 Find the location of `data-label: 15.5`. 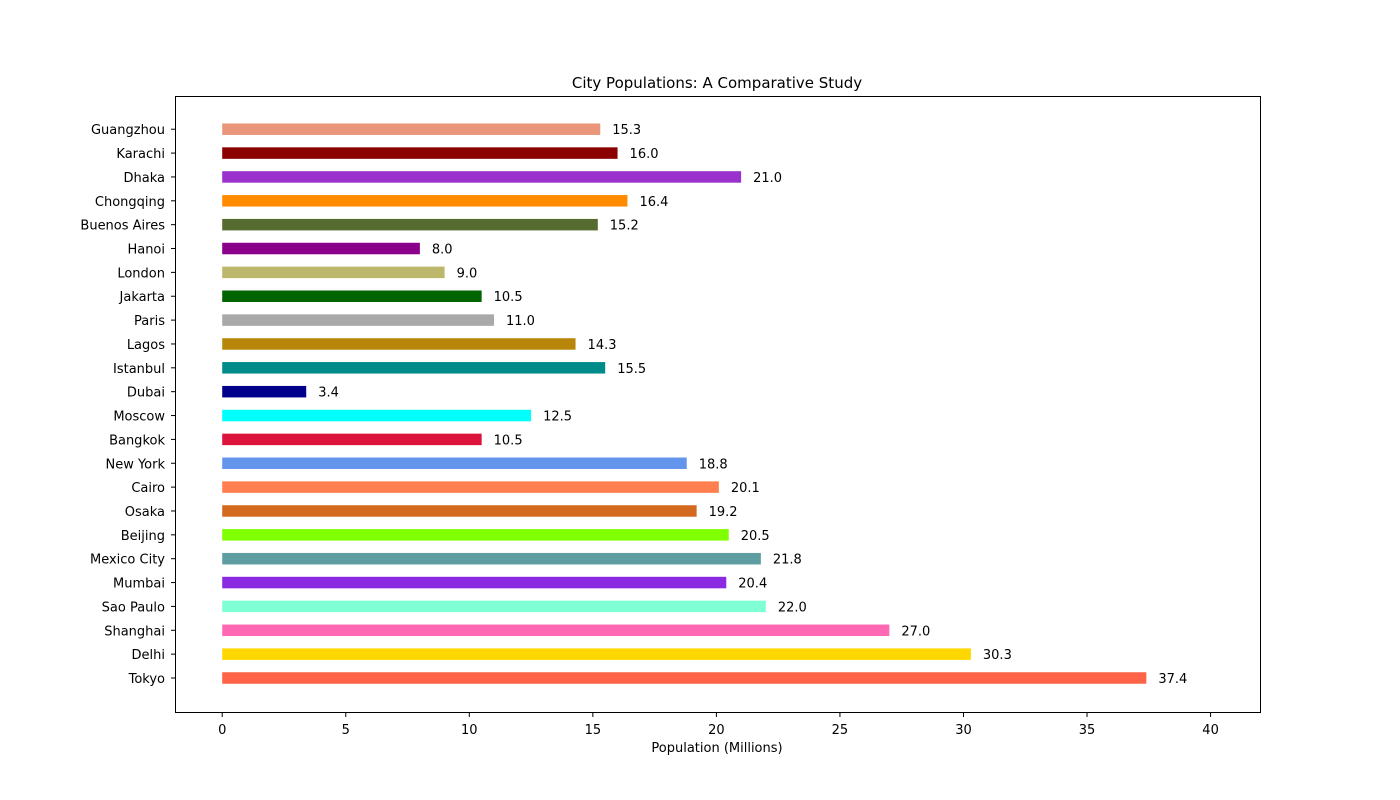

data-label: 15.5 is located at coordinates (631, 369).